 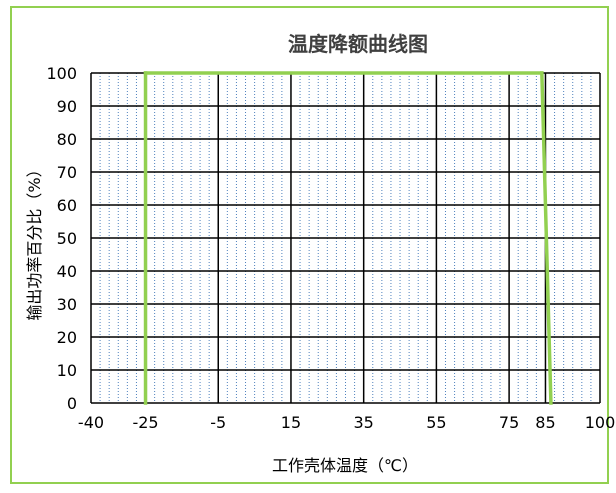 What do you see at coordinates (67, 304) in the screenshot?
I see `y-tick-label: 30` at bounding box center [67, 304].